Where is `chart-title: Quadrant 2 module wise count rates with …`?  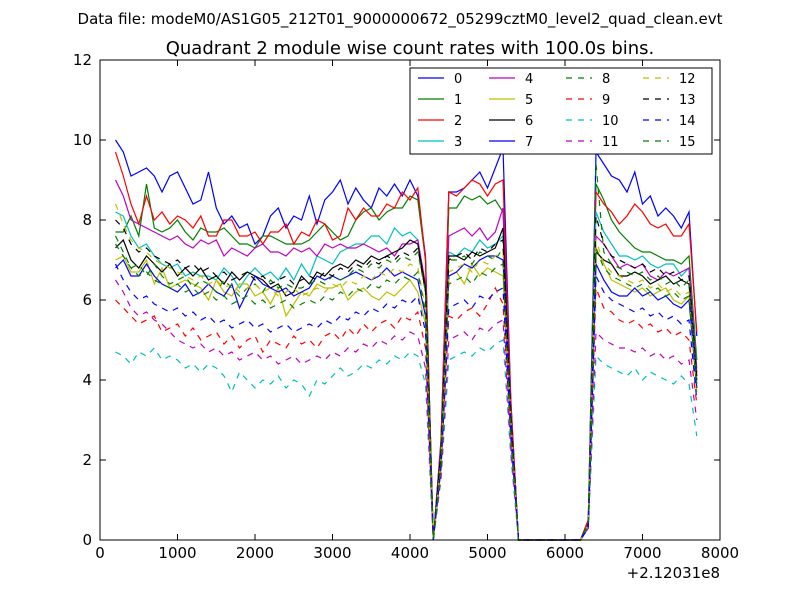
chart-title: Quadrant 2 module wise count rates with … is located at coordinates (410, 48).